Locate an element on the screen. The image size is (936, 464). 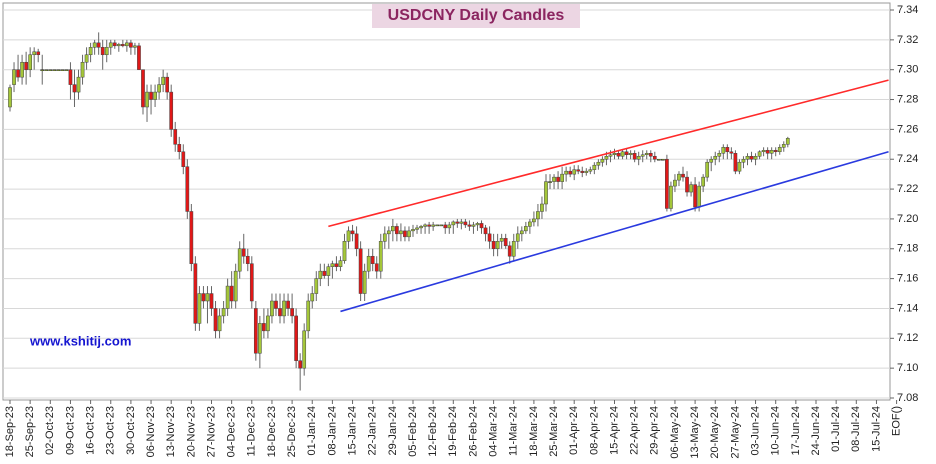
y-tick-label: 7.28 is located at coordinates (907, 99).